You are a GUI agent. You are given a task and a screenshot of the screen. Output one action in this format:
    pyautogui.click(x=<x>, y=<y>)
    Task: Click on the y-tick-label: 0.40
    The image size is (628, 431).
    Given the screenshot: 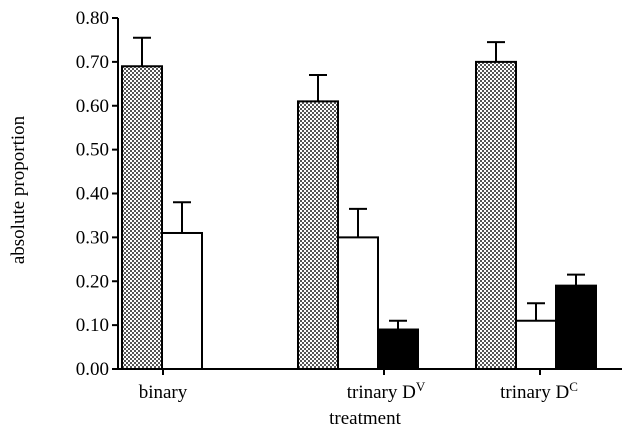 What is the action you would take?
    pyautogui.click(x=92, y=194)
    